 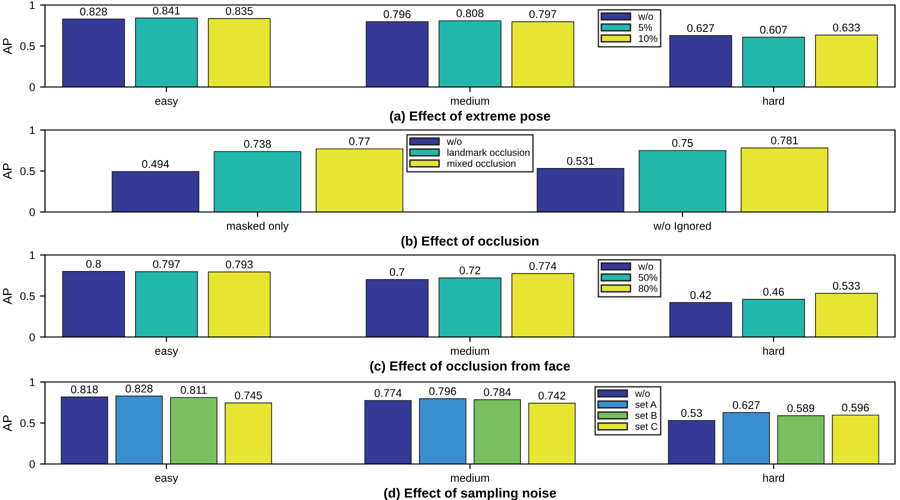 What do you see at coordinates (648, 277) in the screenshot?
I see `legend-label: 50%` at bounding box center [648, 277].